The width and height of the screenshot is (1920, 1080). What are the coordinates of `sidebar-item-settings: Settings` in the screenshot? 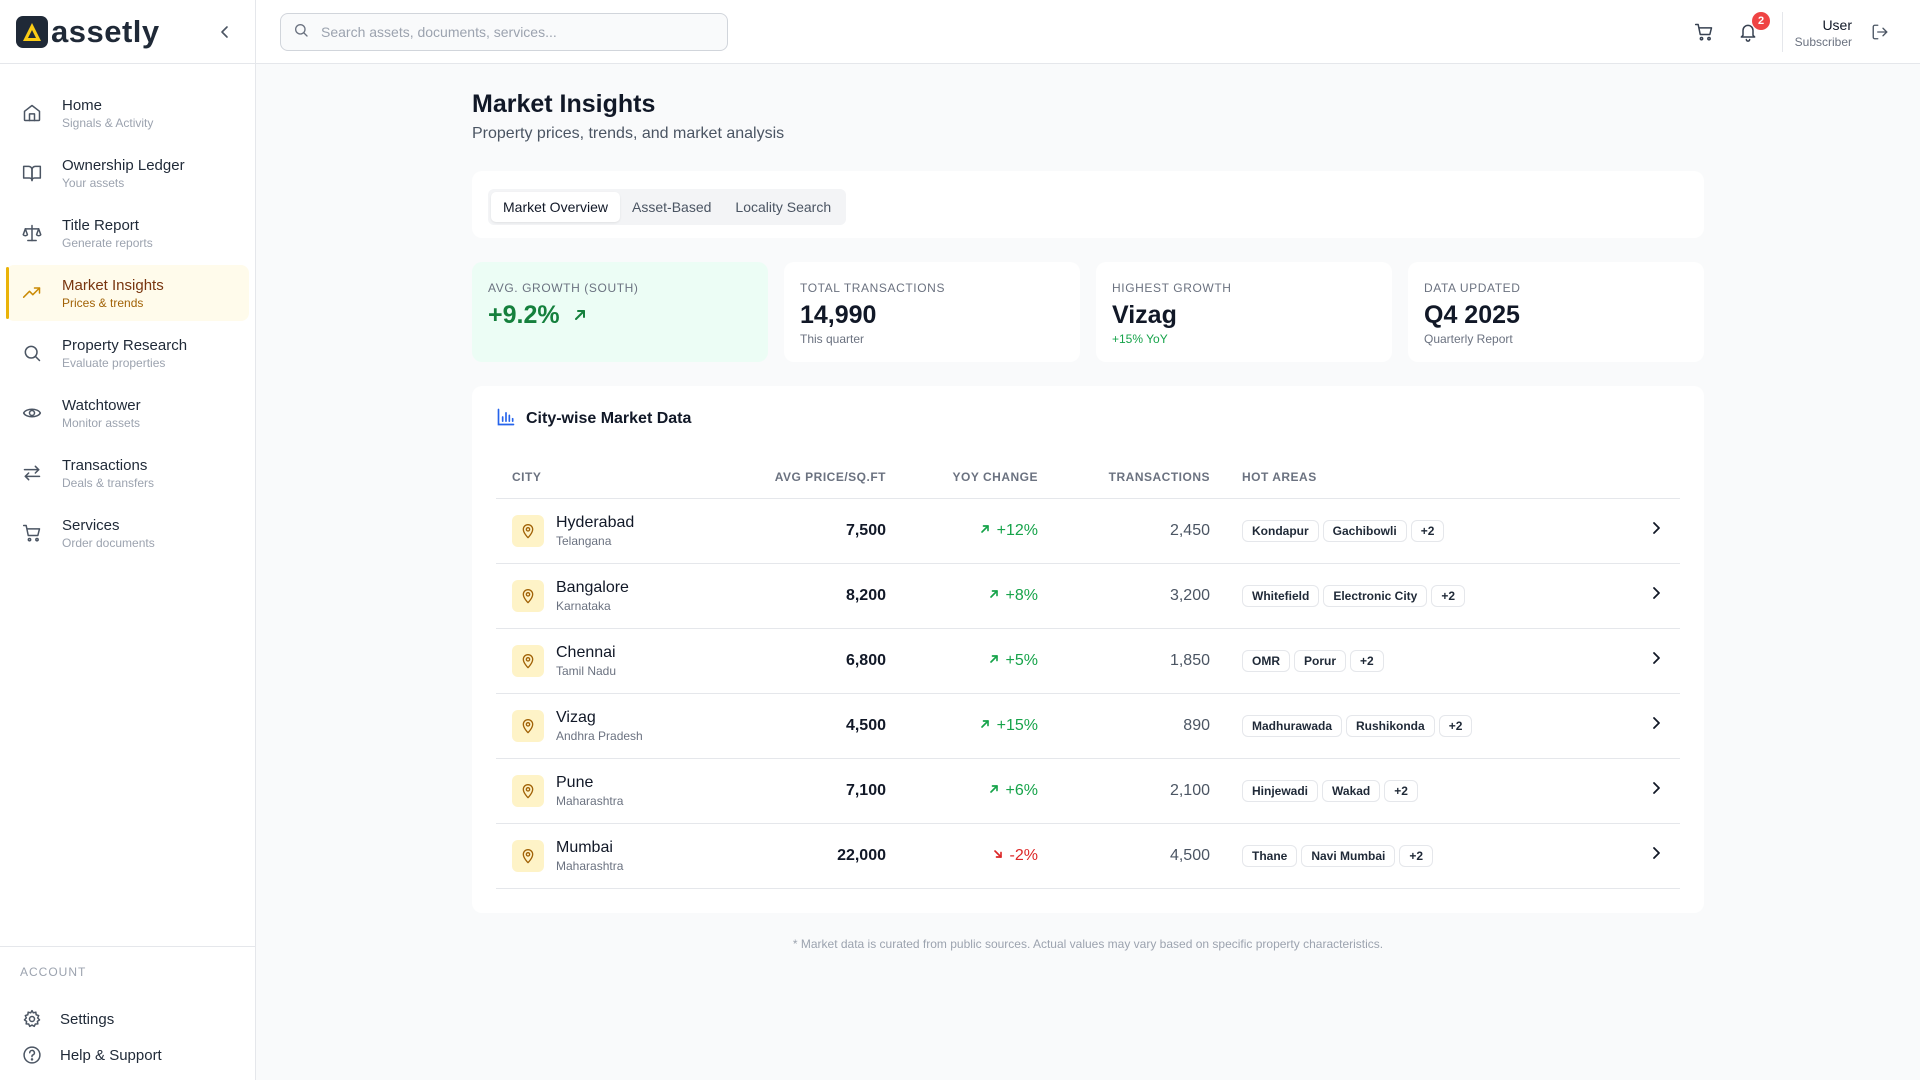 It's located at (67, 1019).